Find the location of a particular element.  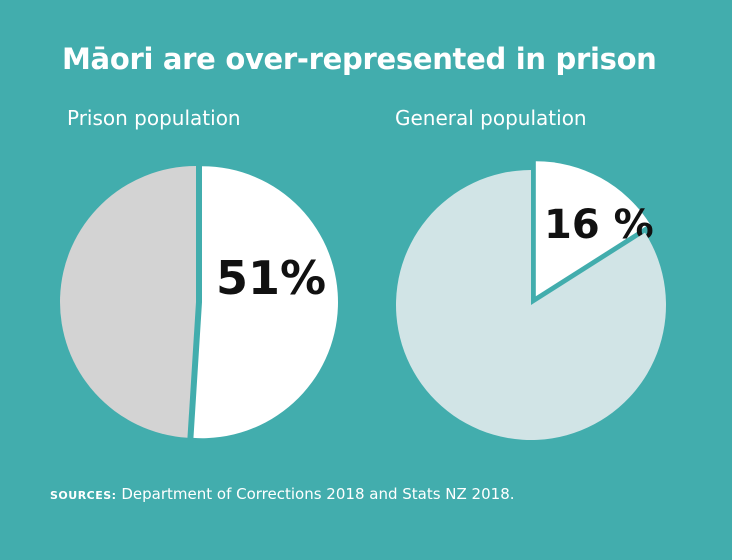

pie-label-prison: Prison population is located at coordinates (154, 118).